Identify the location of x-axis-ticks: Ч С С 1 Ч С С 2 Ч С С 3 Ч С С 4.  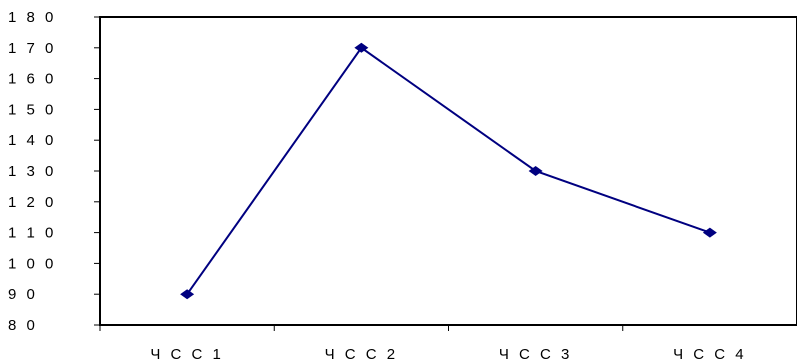
(423, 343).